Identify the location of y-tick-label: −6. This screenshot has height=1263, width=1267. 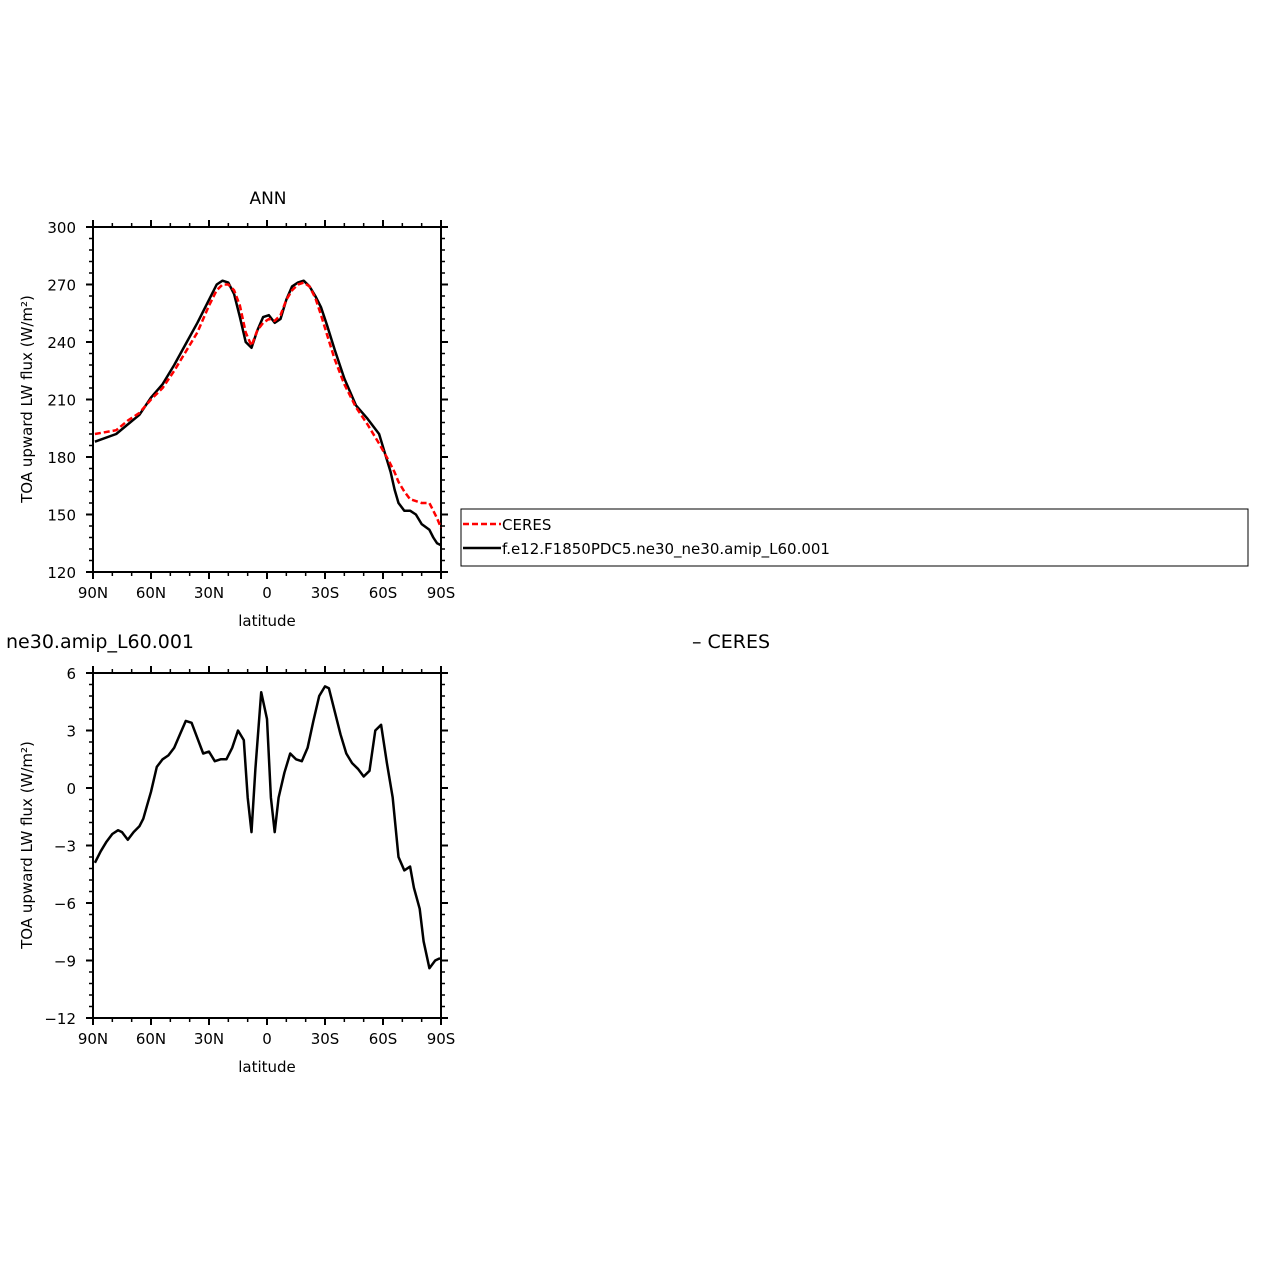
(65, 904).